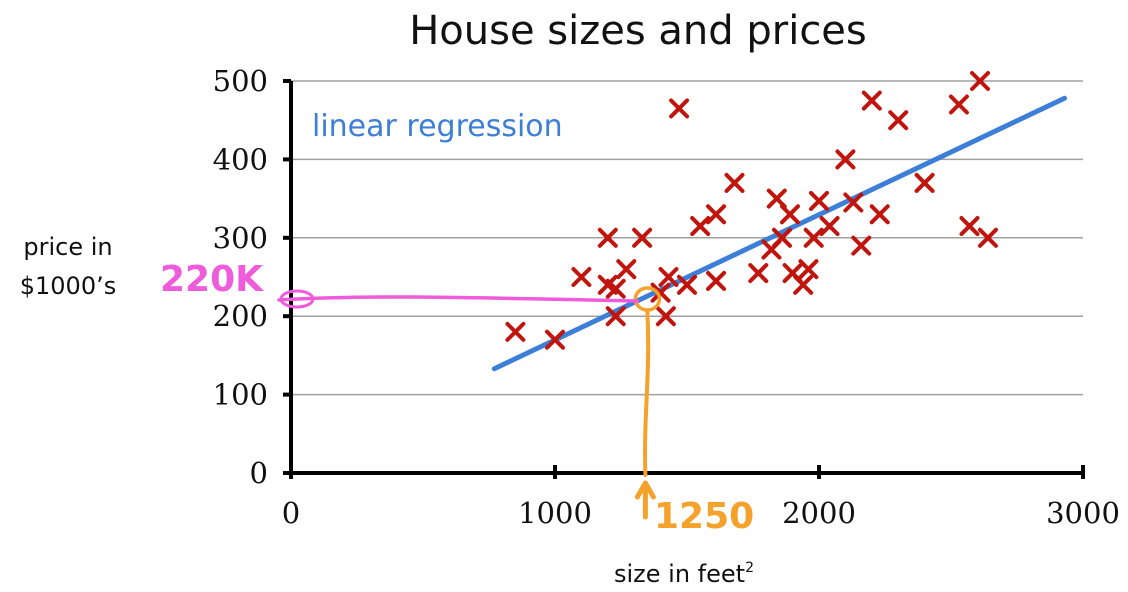  What do you see at coordinates (647, 299) in the screenshot?
I see `annotation-circle` at bounding box center [647, 299].